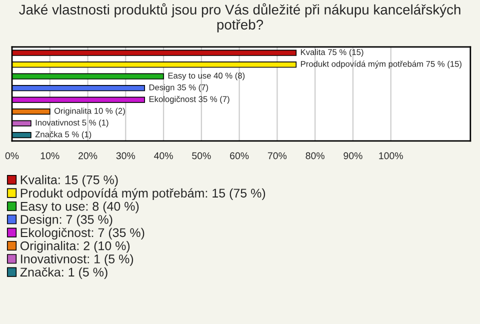 The height and width of the screenshot is (324, 480). What do you see at coordinates (50, 156) in the screenshot?
I see `x-tick-label: 10%` at bounding box center [50, 156].